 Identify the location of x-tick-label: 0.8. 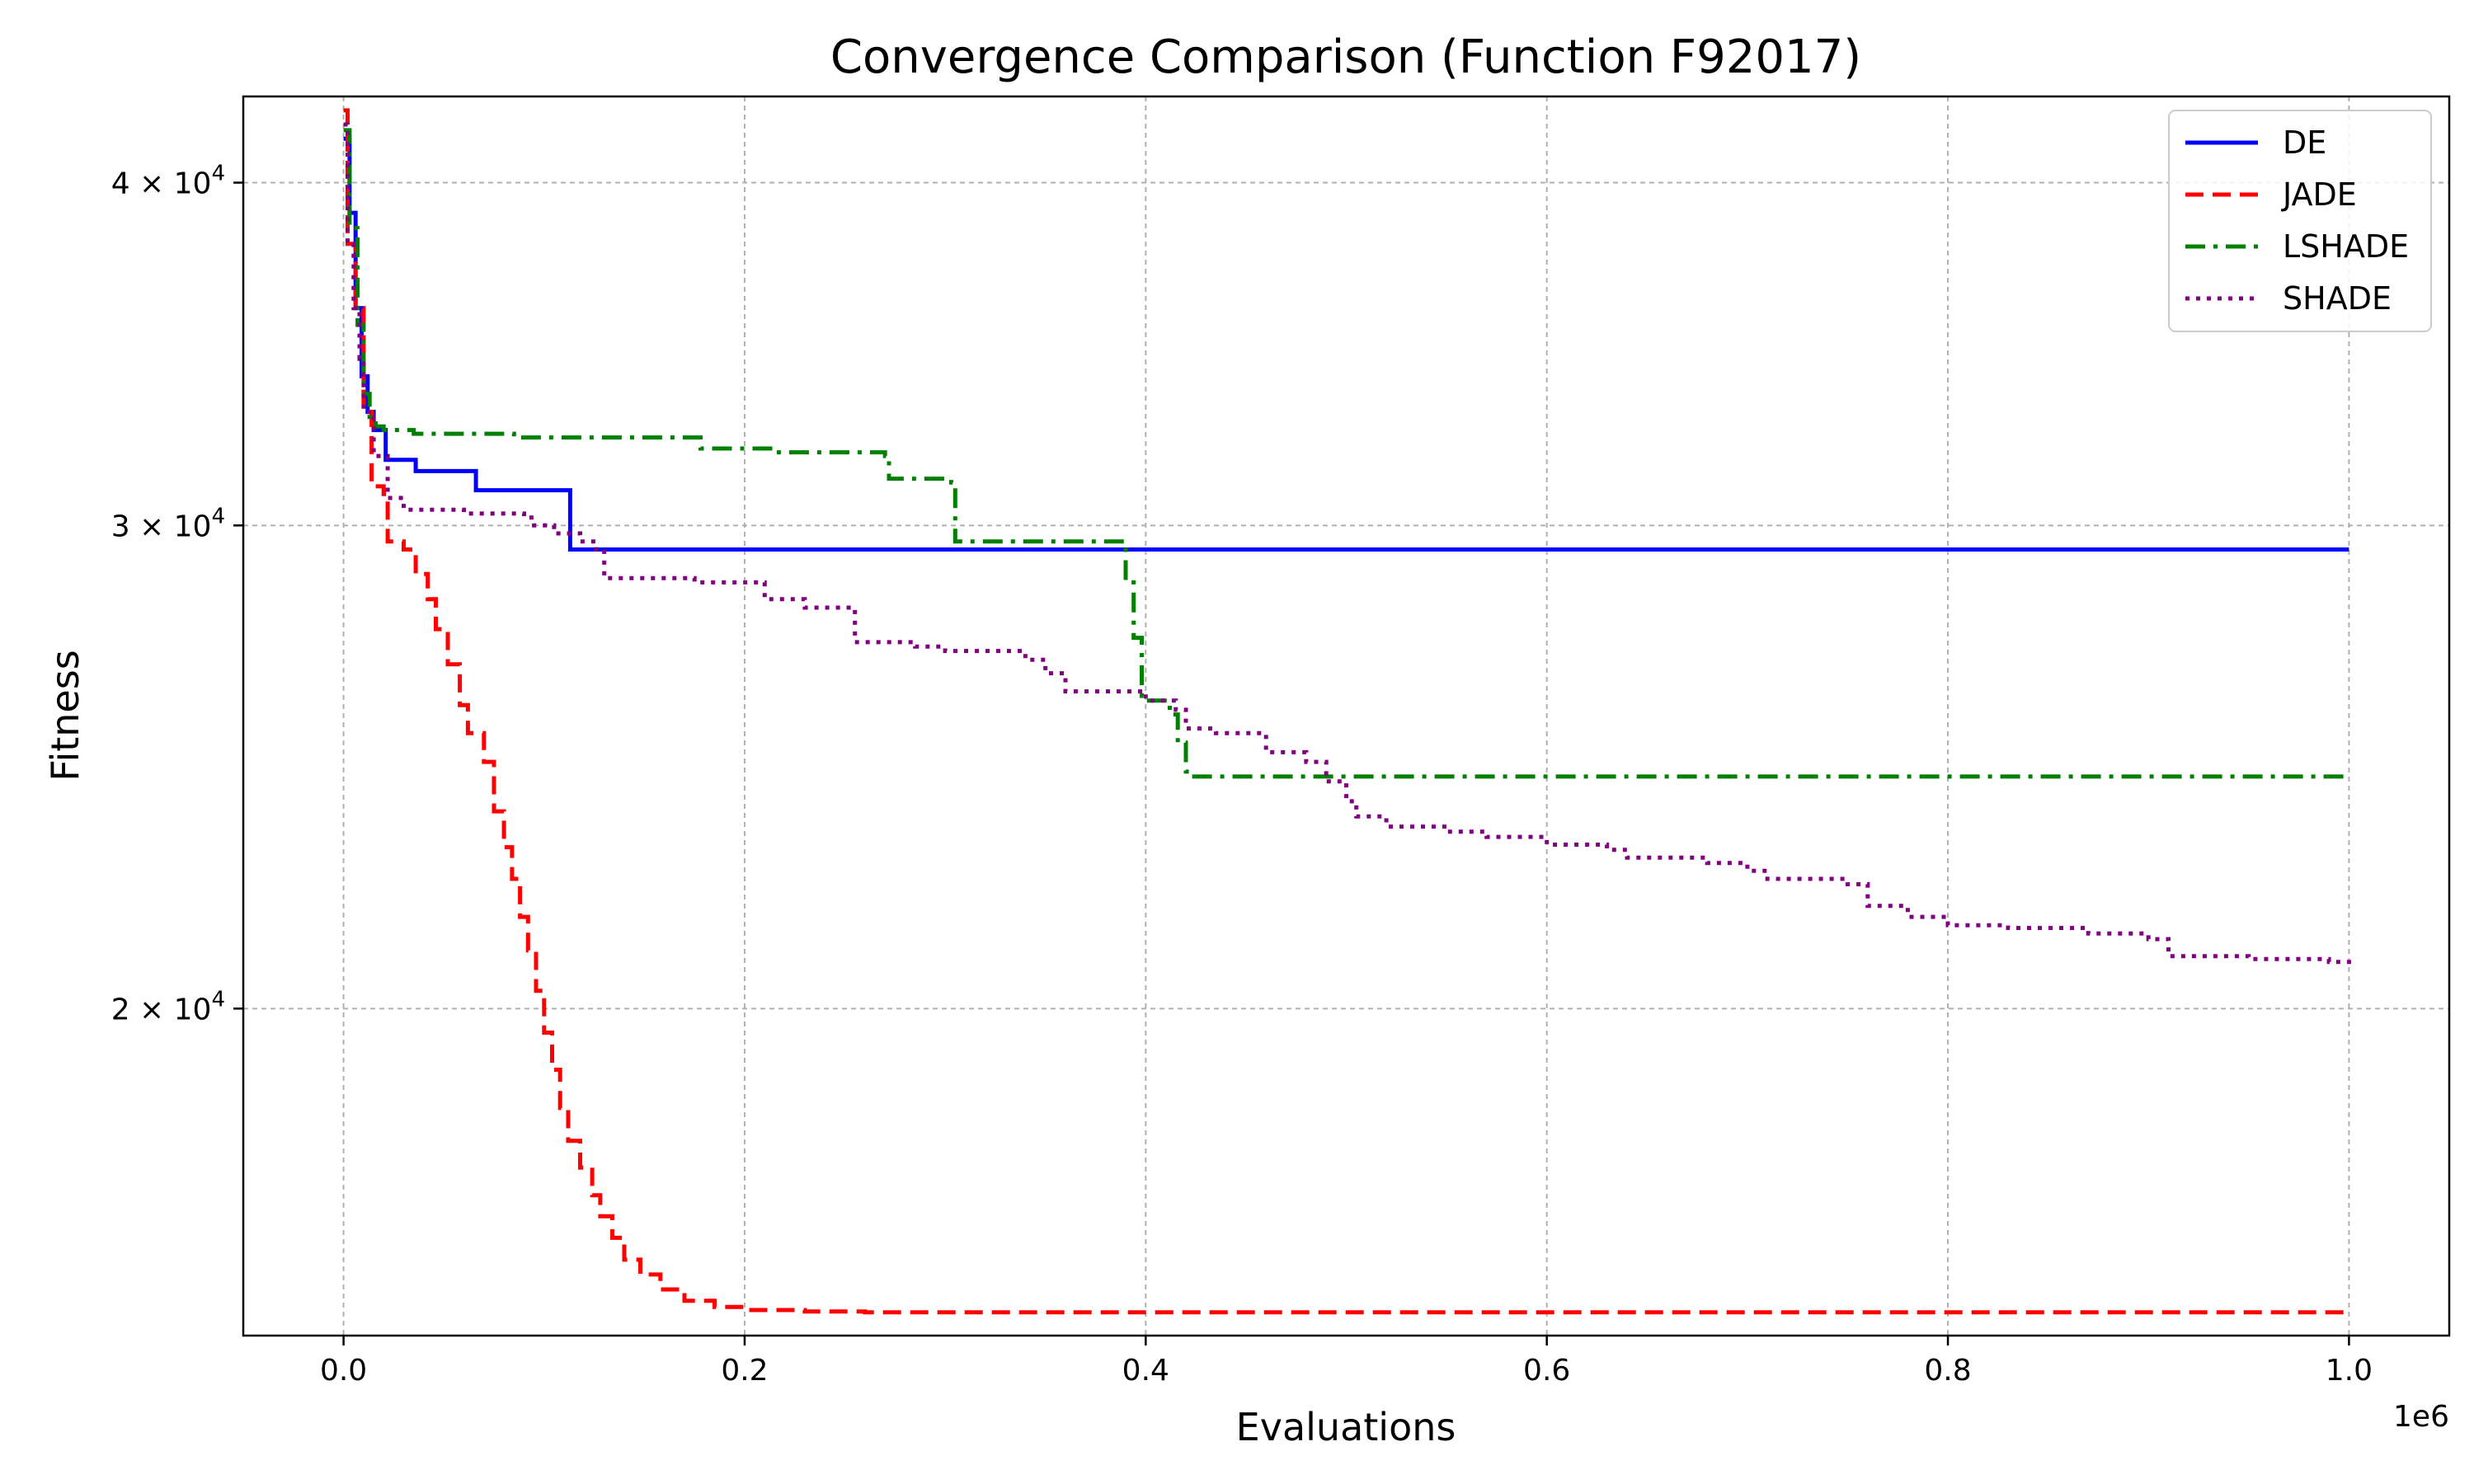
(1947, 1371).